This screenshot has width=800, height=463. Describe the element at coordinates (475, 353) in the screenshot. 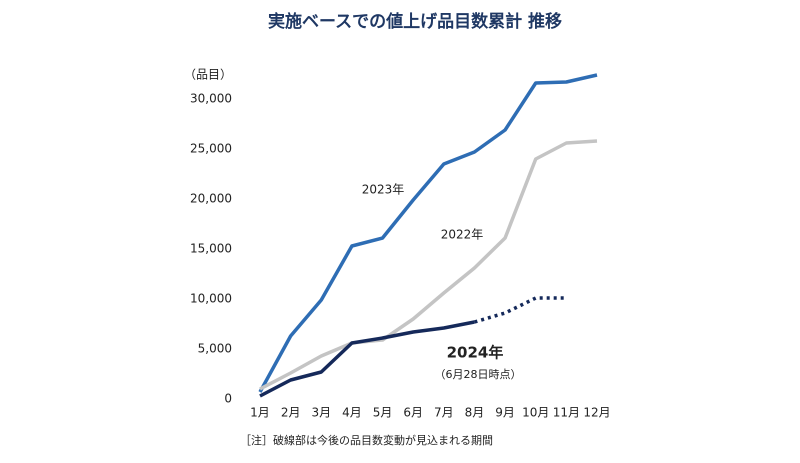

I see `series-label: 2024年` at that location.